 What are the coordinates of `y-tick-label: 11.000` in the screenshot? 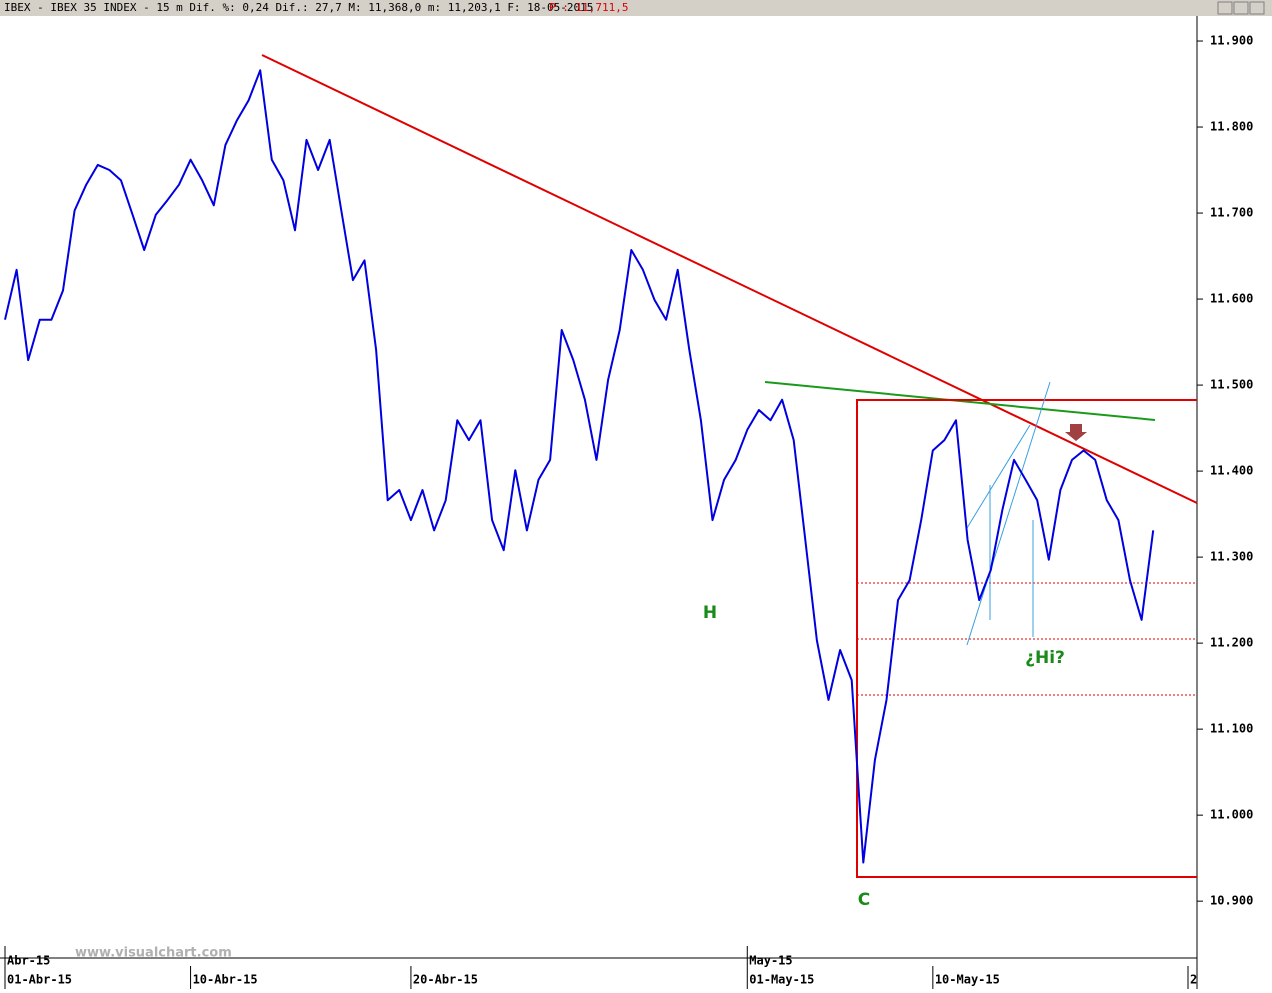 It's located at (1231, 815).